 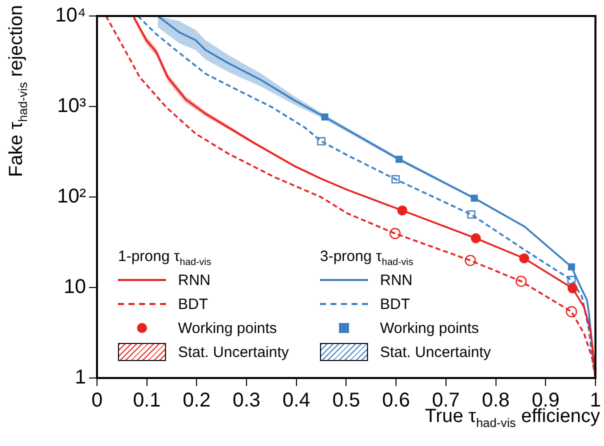 What do you see at coordinates (71, 106) in the screenshot?
I see `y-tick-label: 10³` at bounding box center [71, 106].